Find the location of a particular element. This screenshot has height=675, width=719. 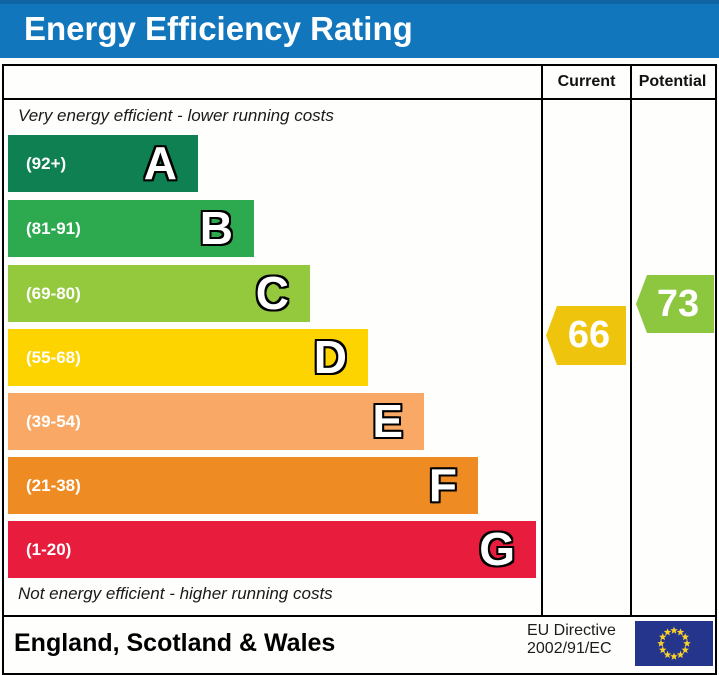

band-e-range: (39-54) is located at coordinates (53, 421).